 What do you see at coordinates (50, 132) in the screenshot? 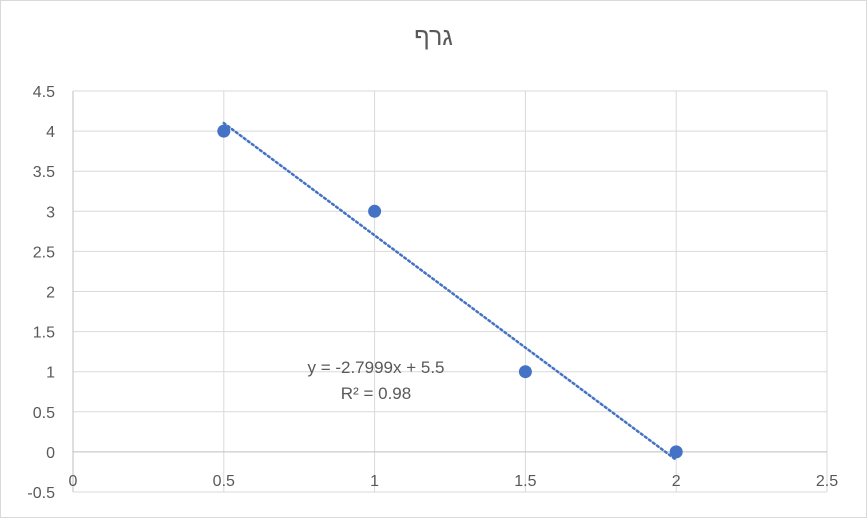
I see `y-tick-label: 4` at bounding box center [50, 132].